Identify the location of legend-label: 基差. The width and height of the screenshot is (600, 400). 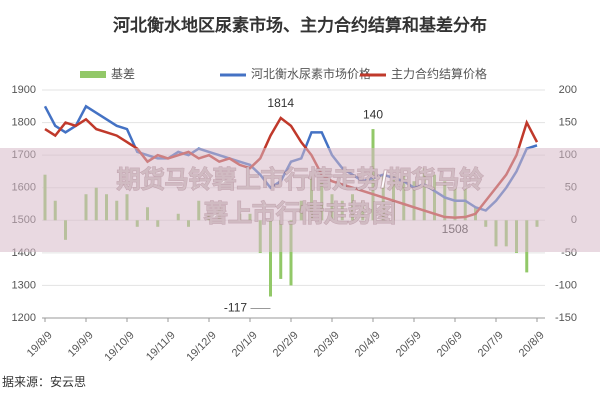
(123, 74).